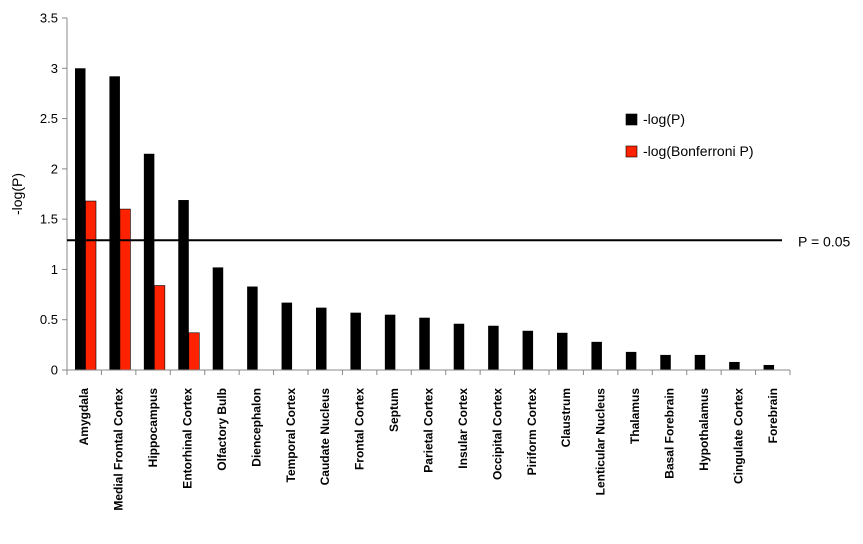 The height and width of the screenshot is (544, 863). I want to click on category-label: Basal Forebrain, so click(670, 433).